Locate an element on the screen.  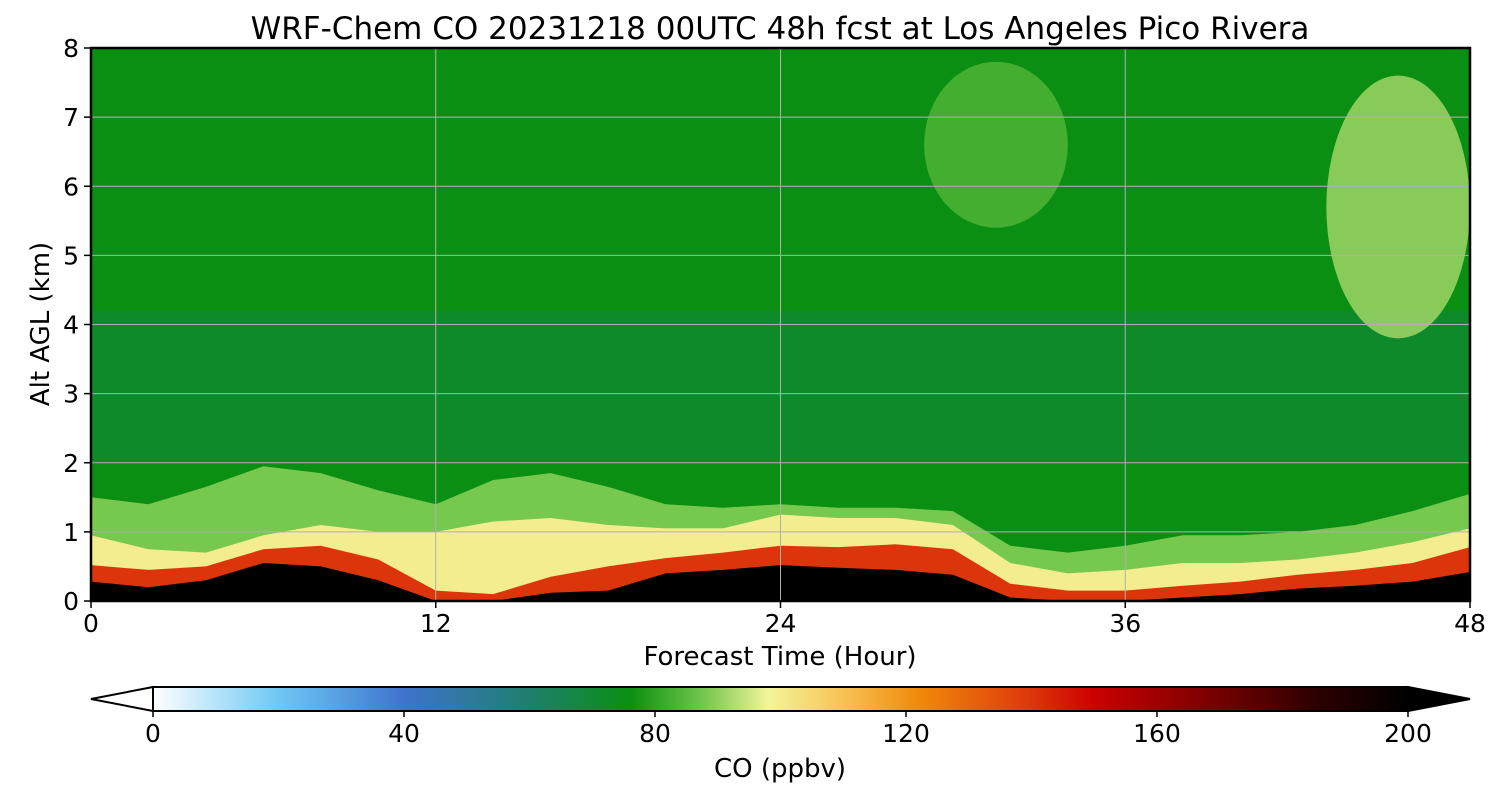
x-tick-label: 24 is located at coordinates (781, 623).